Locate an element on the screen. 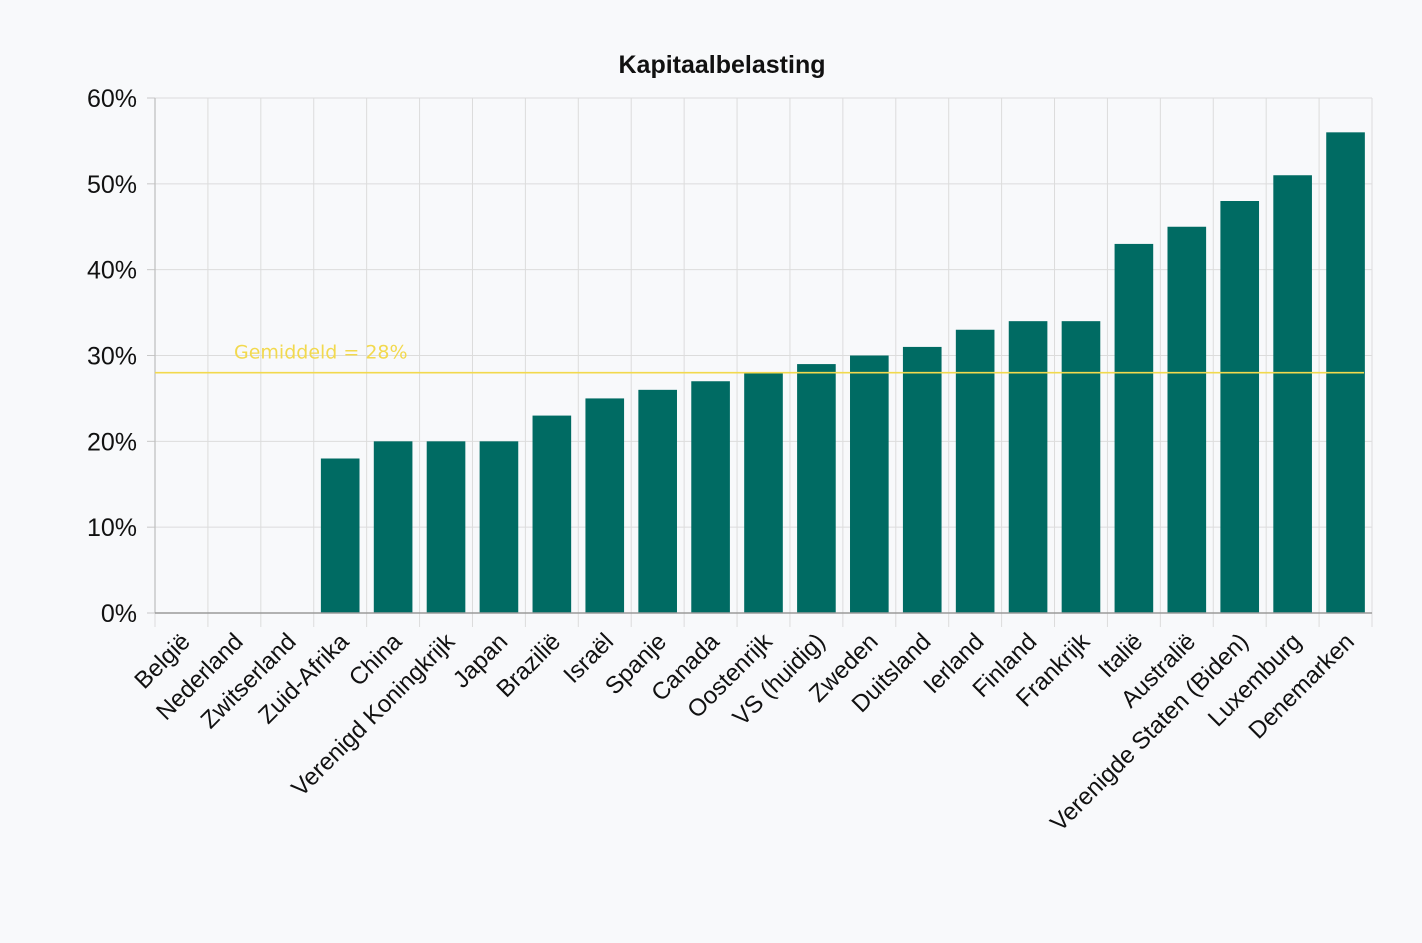 The height and width of the screenshot is (943, 1422). average-label: Gemiddeld = 28% is located at coordinates (321, 353).